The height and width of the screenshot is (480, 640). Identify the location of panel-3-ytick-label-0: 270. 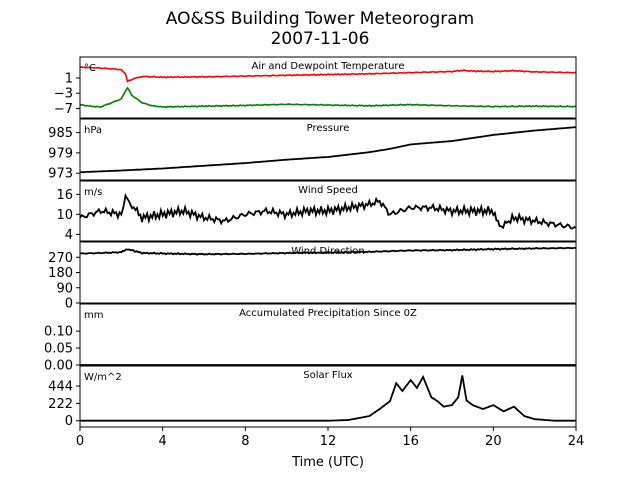
(60, 258).